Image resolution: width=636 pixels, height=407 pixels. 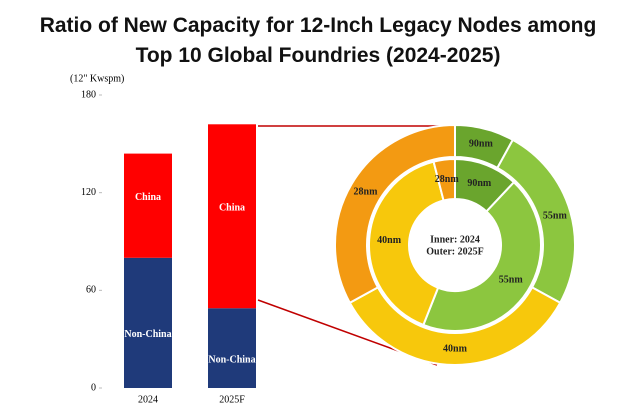 I want to click on ring-label: Inner: 2024, so click(x=455, y=239).